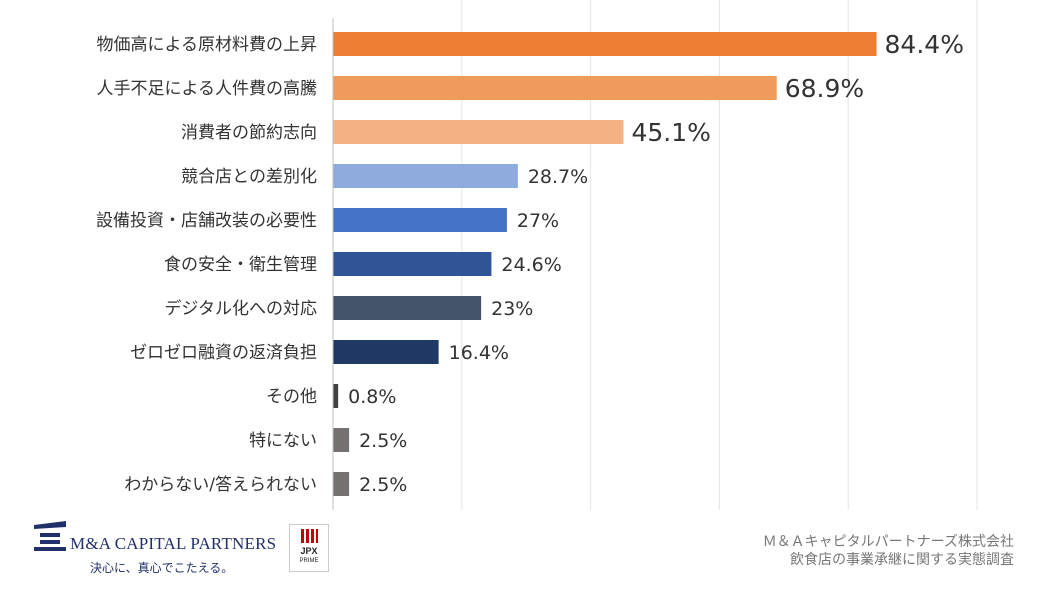  What do you see at coordinates (283, 441) in the screenshot?
I see `category-label: 特にない` at bounding box center [283, 441].